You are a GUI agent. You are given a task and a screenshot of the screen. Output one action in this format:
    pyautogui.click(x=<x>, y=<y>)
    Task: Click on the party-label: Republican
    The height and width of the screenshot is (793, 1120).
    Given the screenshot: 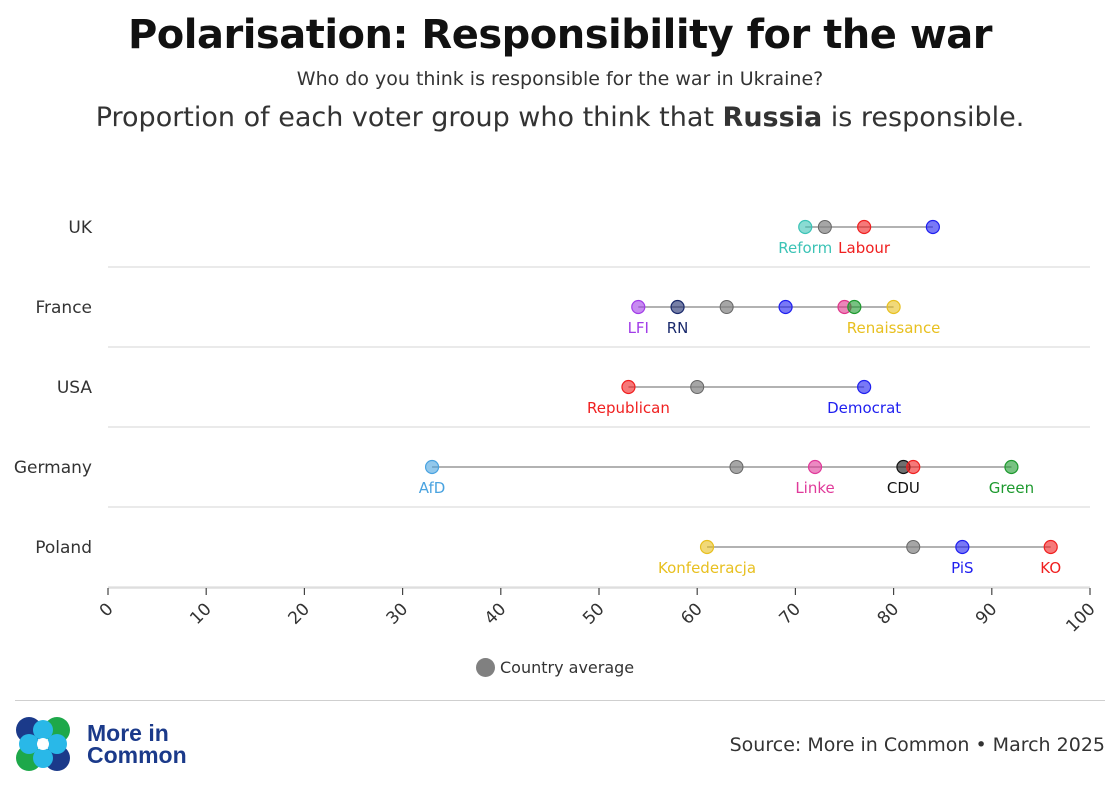 What is the action you would take?
    pyautogui.click(x=628, y=408)
    